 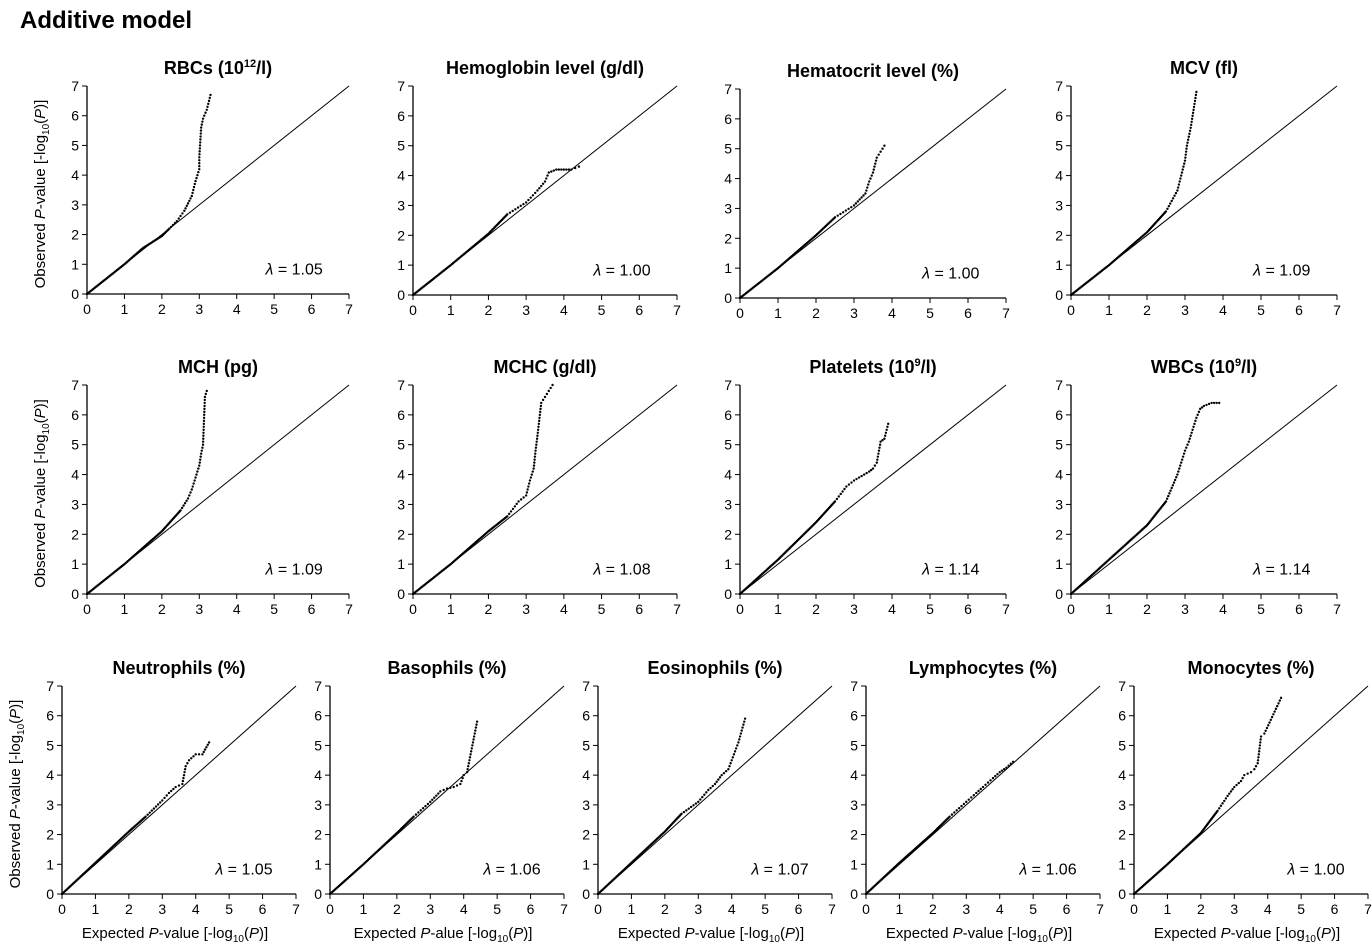 What do you see at coordinates (401, 475) in the screenshot?
I see `y-tick-label: 4` at bounding box center [401, 475].